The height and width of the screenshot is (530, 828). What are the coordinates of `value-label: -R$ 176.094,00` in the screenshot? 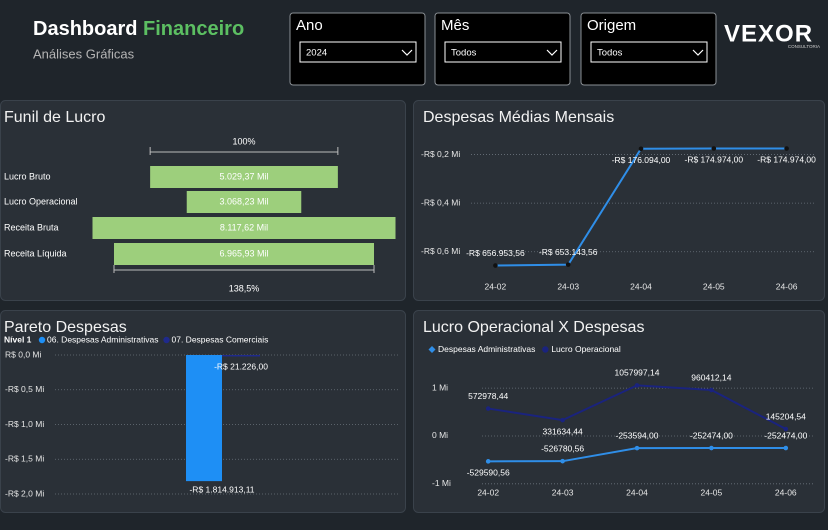 It's located at (641, 160).